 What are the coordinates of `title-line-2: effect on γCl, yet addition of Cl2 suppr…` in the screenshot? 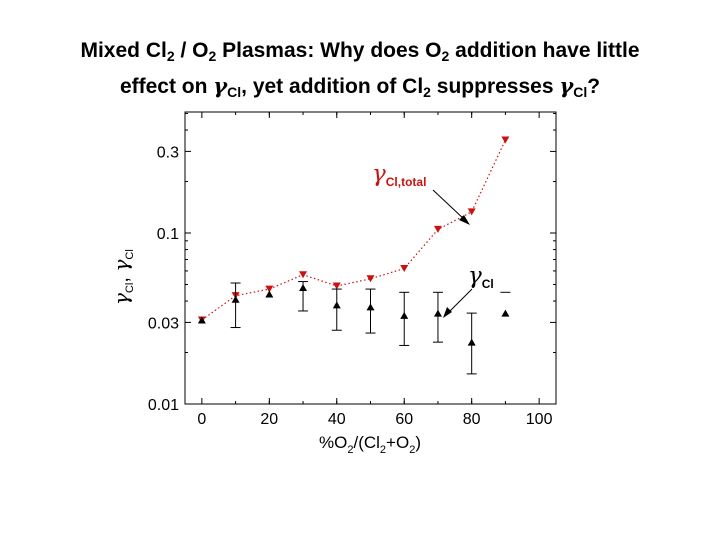 It's located at (360, 86).